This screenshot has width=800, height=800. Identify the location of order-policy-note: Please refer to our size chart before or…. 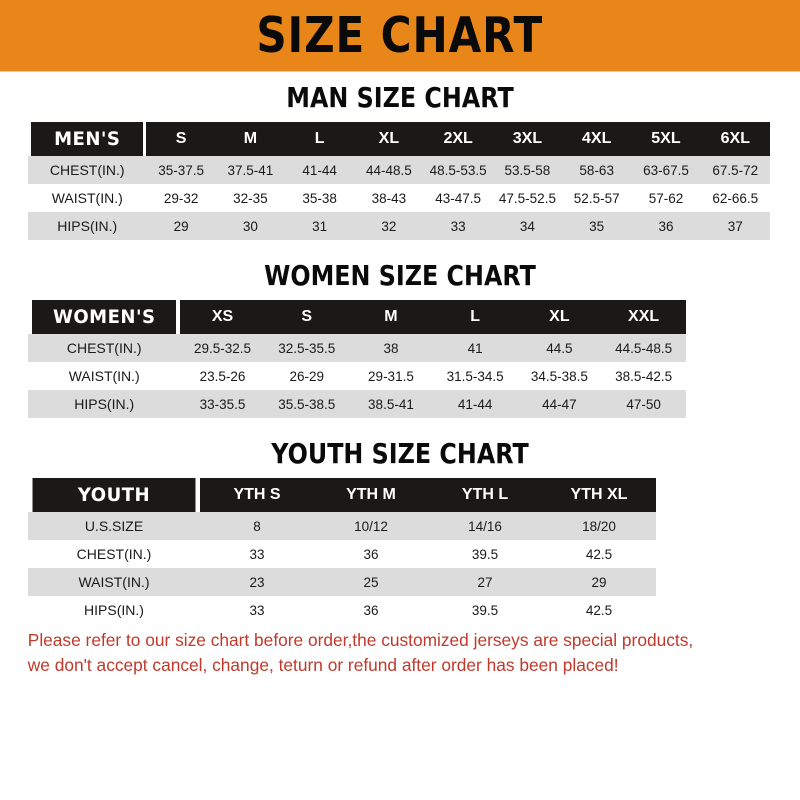
(400, 651).